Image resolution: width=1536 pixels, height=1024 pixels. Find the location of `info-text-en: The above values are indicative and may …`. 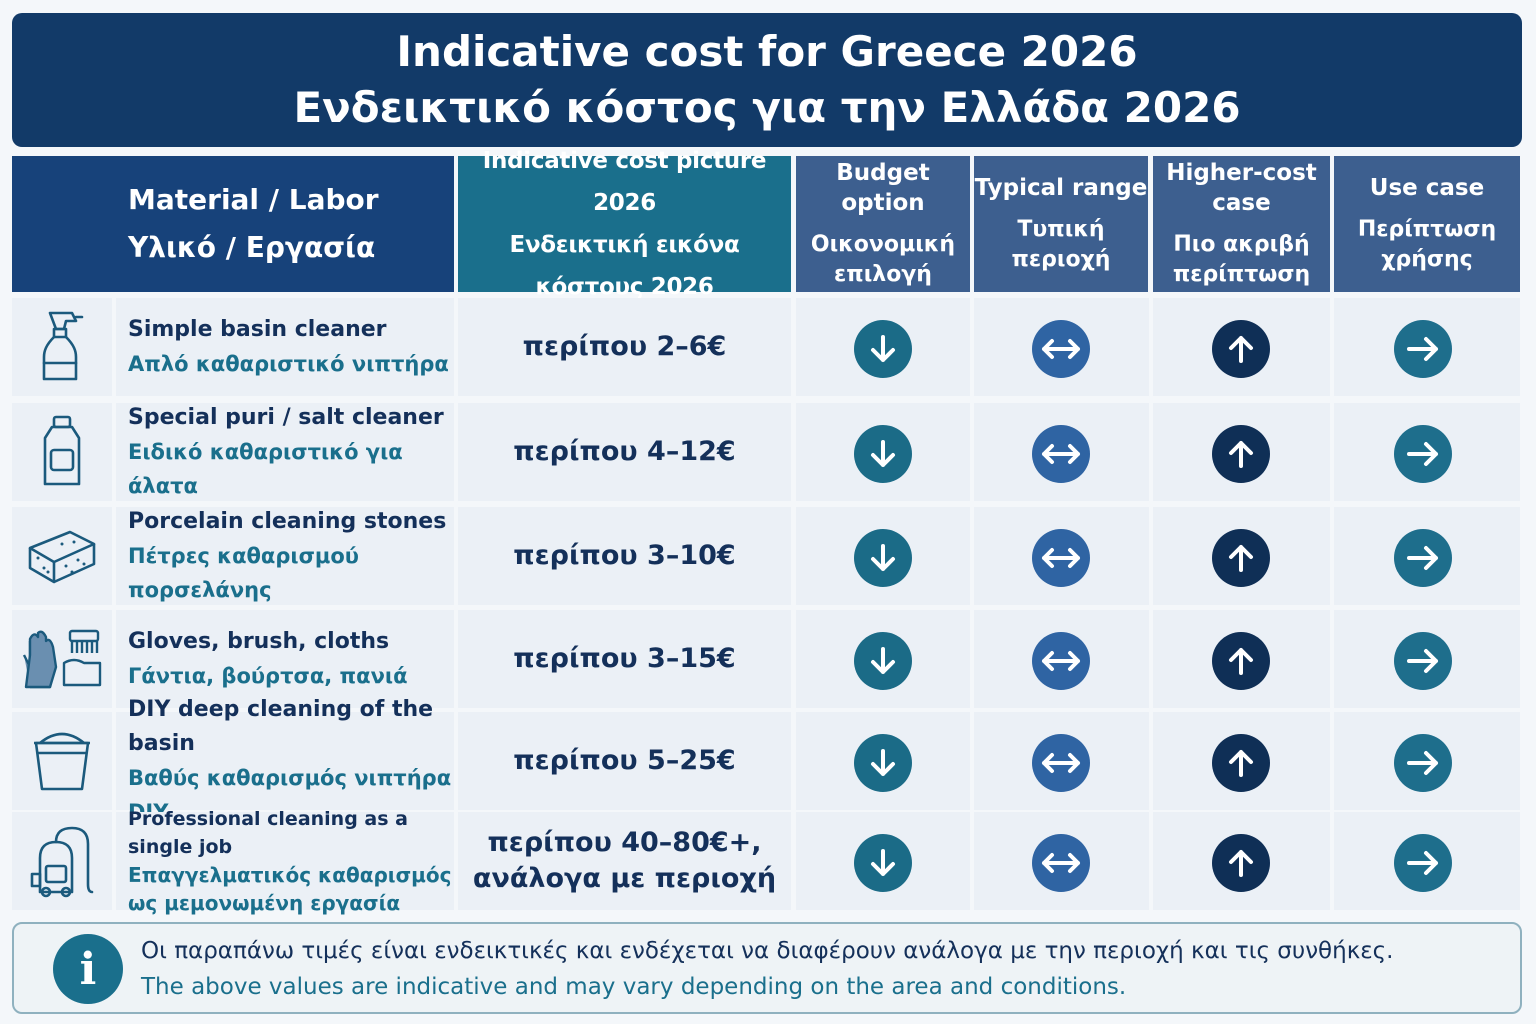

info-text-en: The above values are indicative and may … is located at coordinates (634, 987).